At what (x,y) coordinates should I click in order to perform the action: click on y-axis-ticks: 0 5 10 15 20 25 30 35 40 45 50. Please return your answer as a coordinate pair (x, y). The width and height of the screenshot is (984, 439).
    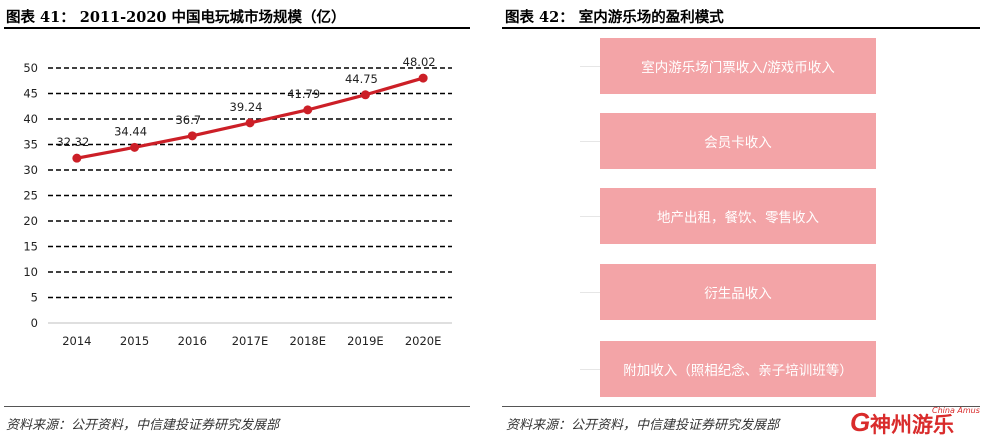
    Looking at the image, I should click on (30, 195).